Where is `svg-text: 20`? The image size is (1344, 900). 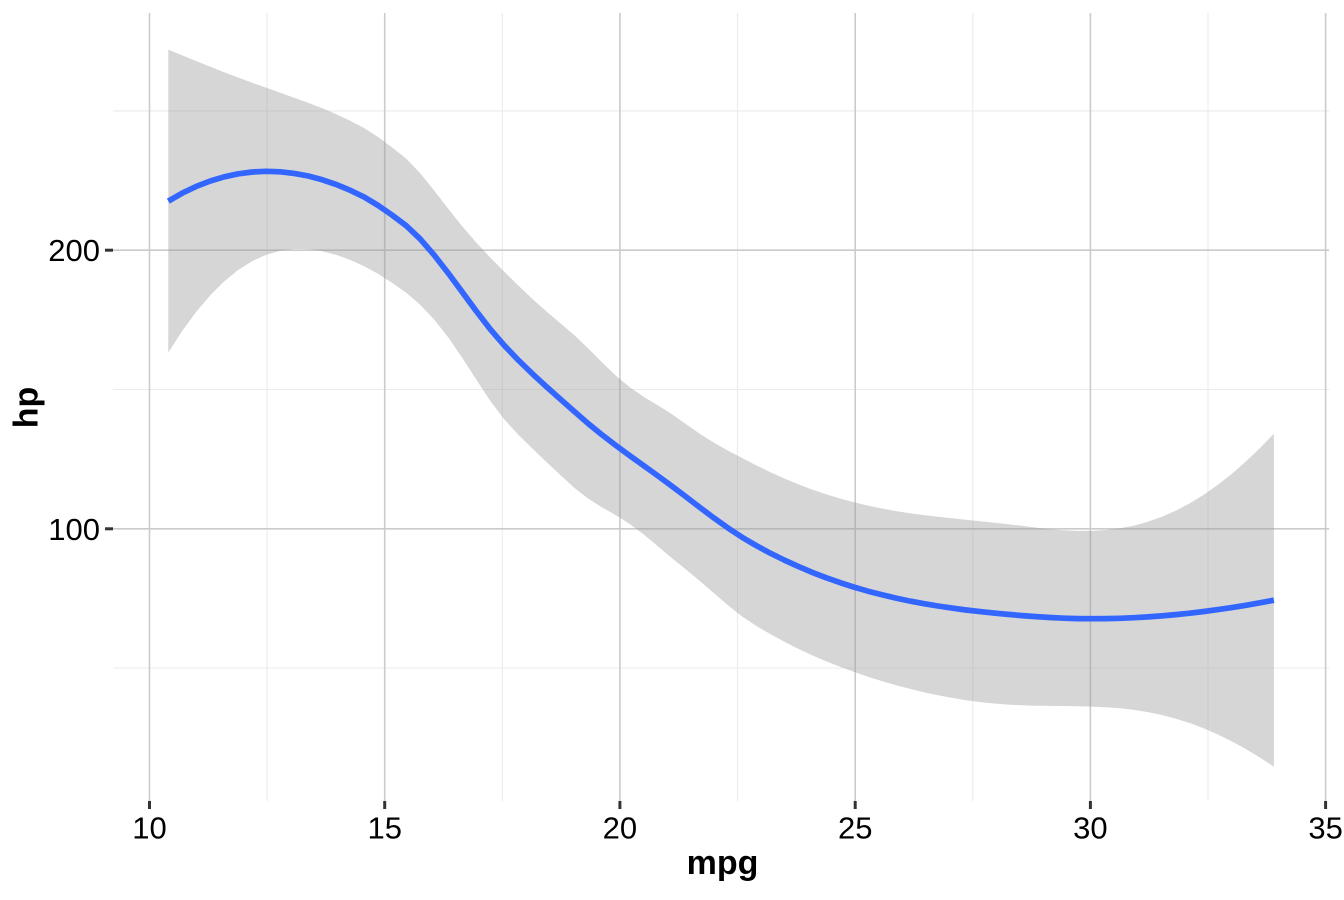
svg-text: 20 is located at coordinates (620, 828).